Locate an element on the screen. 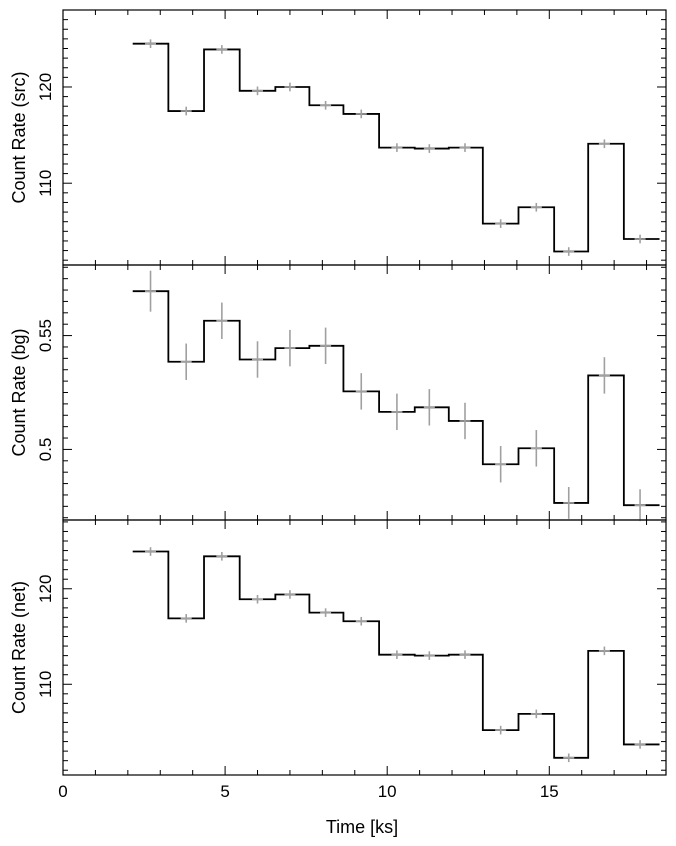  y-tick-label: 0.5 is located at coordinates (45, 450).